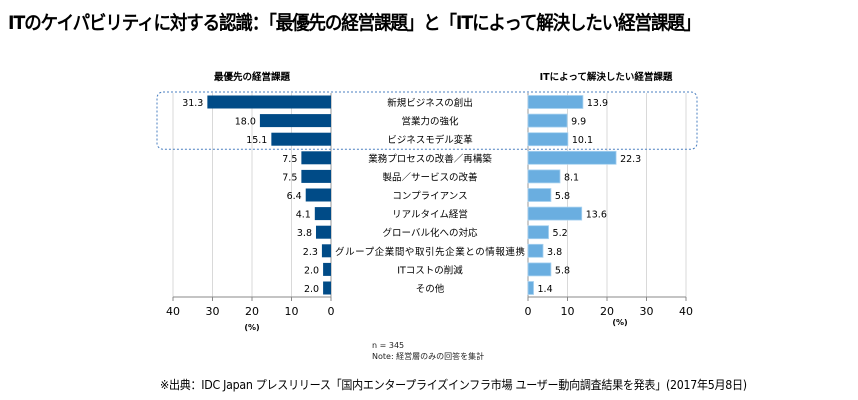  Describe the element at coordinates (528, 311) in the screenshot. I see `right-tick-label: 0` at that location.